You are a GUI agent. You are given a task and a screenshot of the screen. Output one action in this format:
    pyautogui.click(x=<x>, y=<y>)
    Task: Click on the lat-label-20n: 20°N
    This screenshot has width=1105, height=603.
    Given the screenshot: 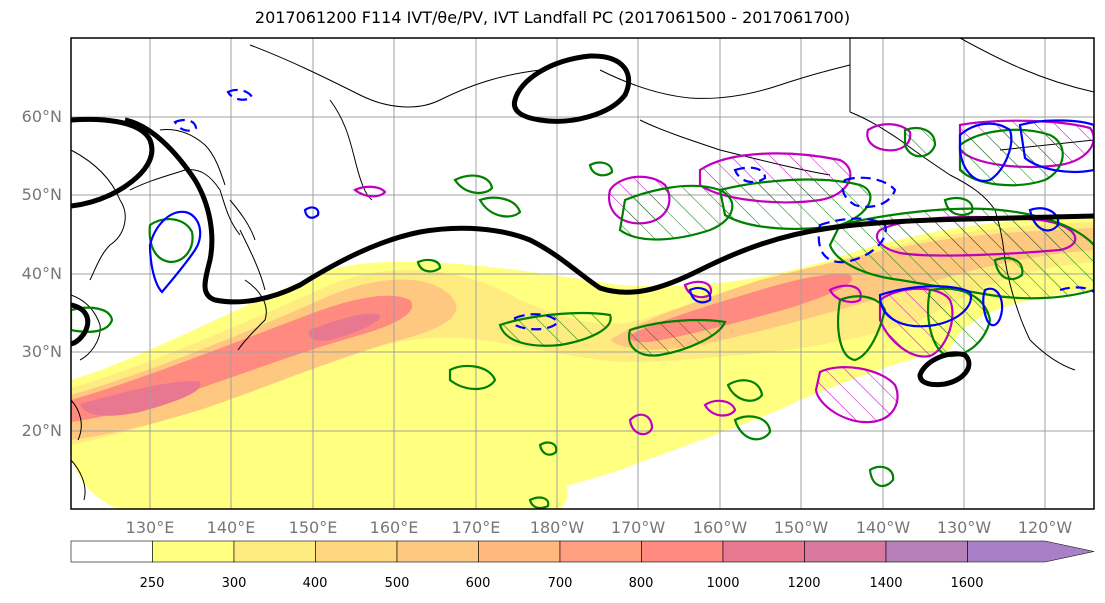 What is the action you would take?
    pyautogui.click(x=41, y=430)
    